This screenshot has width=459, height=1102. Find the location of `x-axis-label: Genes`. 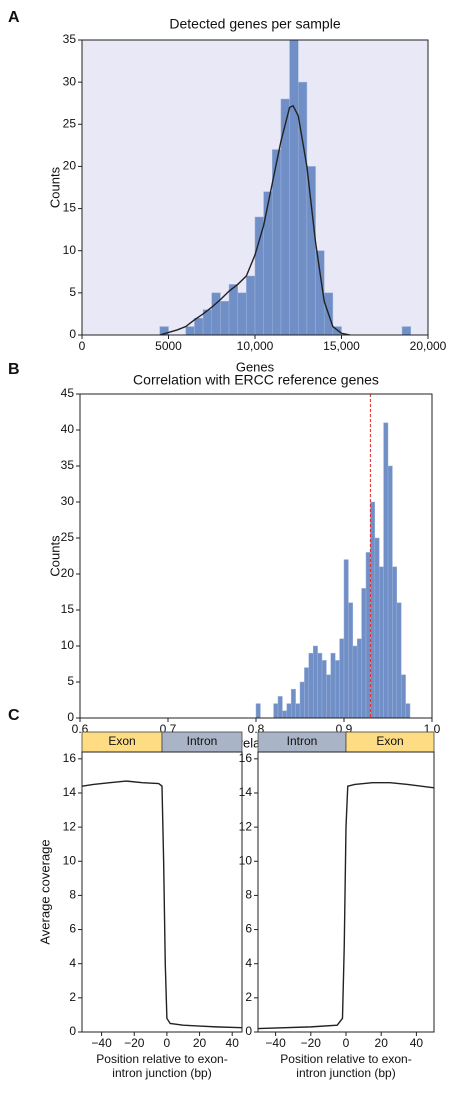

x-axis-label: Genes is located at coordinates (255, 366).